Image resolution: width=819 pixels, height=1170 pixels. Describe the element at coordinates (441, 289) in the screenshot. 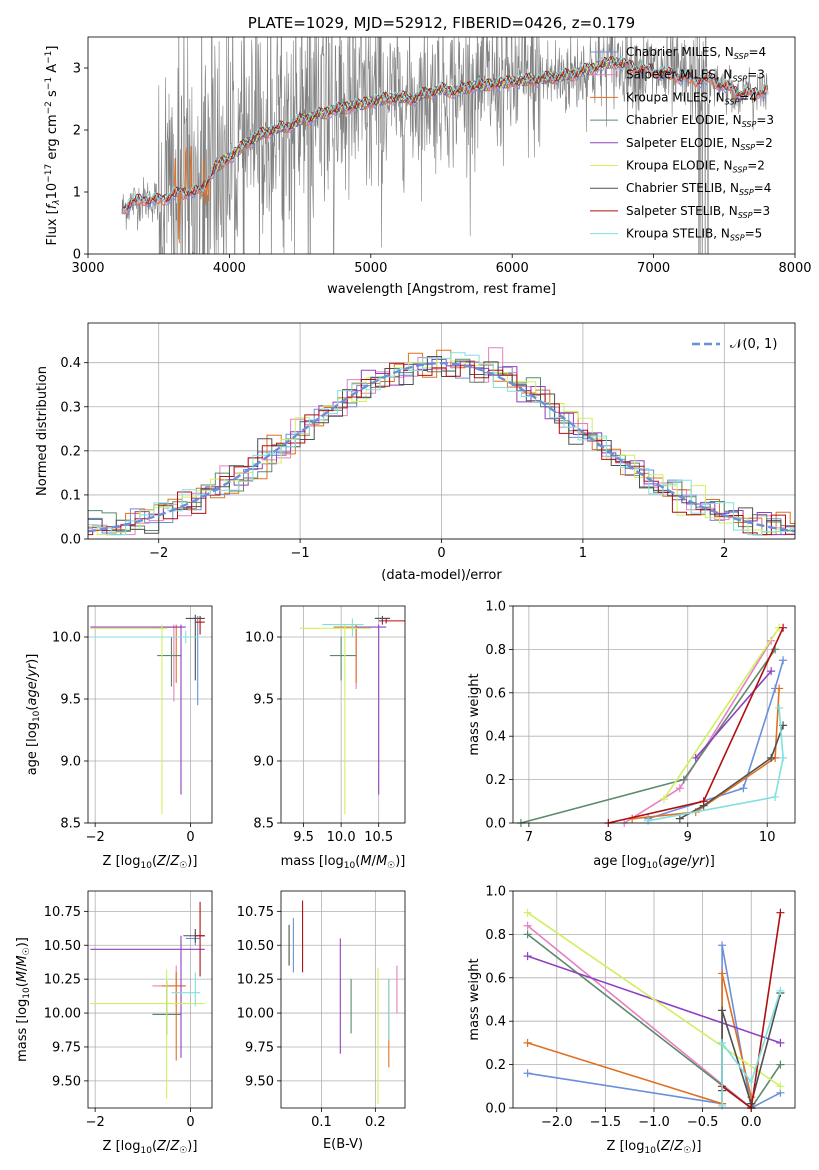

I see `x-axis-label: wavelength [Angstrom, rest frame]` at that location.